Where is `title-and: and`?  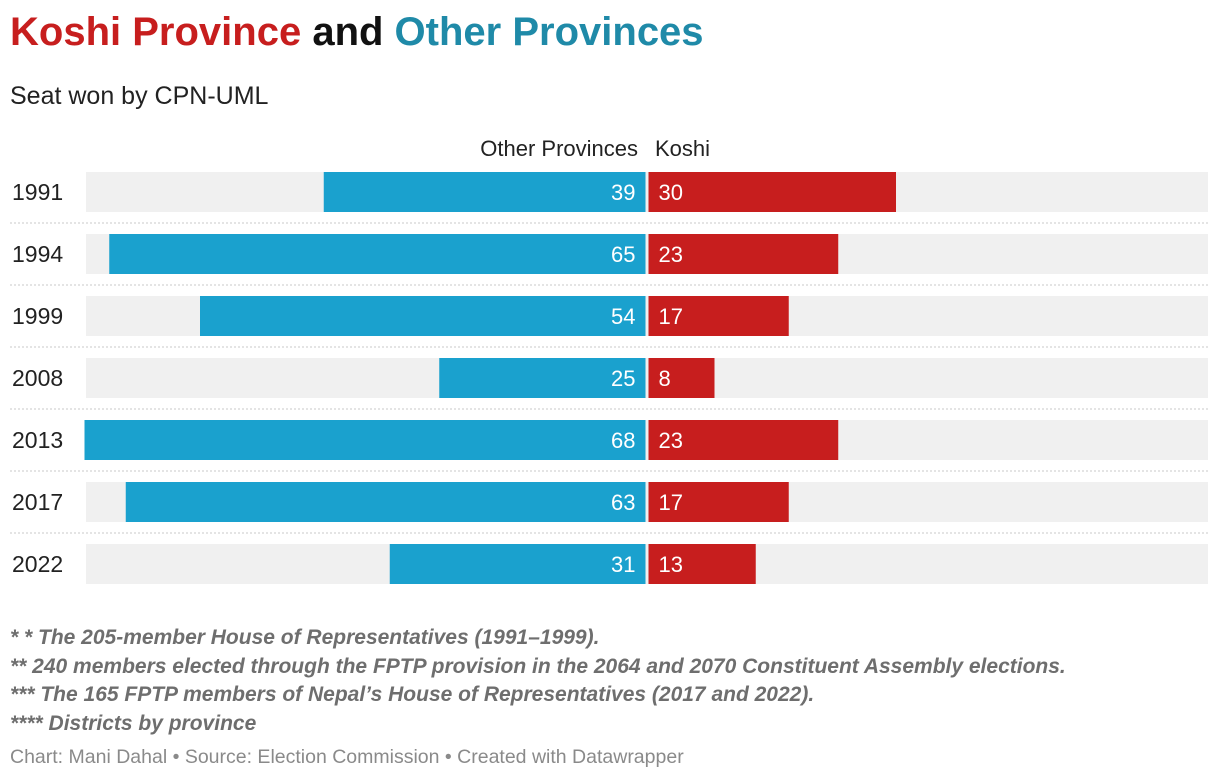
title-and: and is located at coordinates (348, 32).